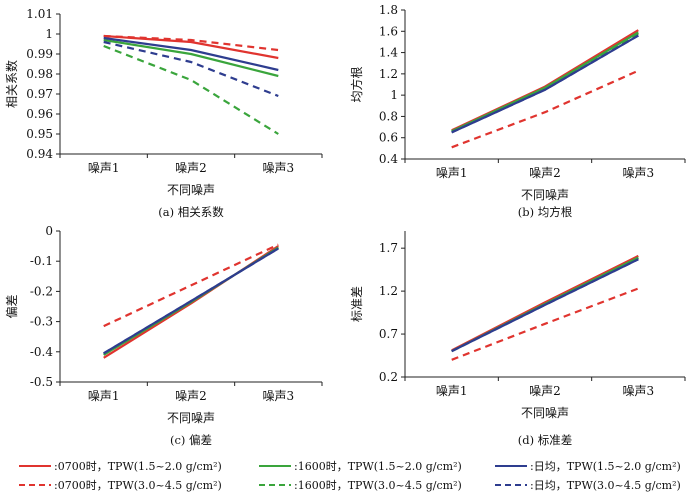 This screenshot has width=700, height=496. Describe the element at coordinates (605, 485) in the screenshot. I see `legend-label-6: :日均，TPW(3.0~4.5 g/cm²)` at that location.